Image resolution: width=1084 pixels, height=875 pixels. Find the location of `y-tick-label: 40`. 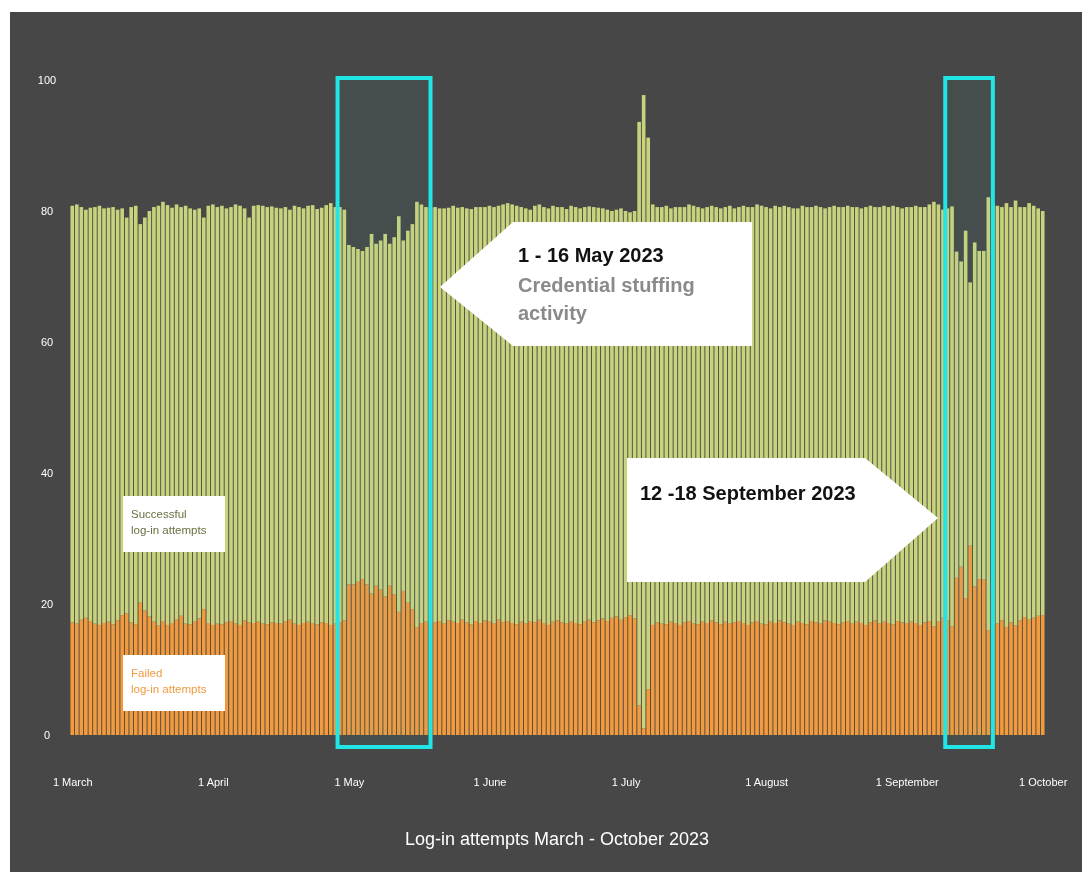

y-tick-label: 40 is located at coordinates (47, 473).